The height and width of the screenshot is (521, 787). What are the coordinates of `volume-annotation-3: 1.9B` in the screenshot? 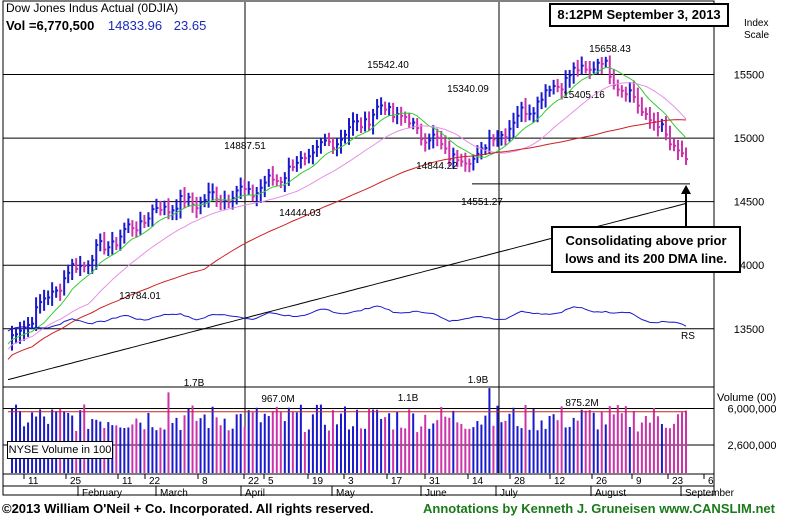 It's located at (478, 380).